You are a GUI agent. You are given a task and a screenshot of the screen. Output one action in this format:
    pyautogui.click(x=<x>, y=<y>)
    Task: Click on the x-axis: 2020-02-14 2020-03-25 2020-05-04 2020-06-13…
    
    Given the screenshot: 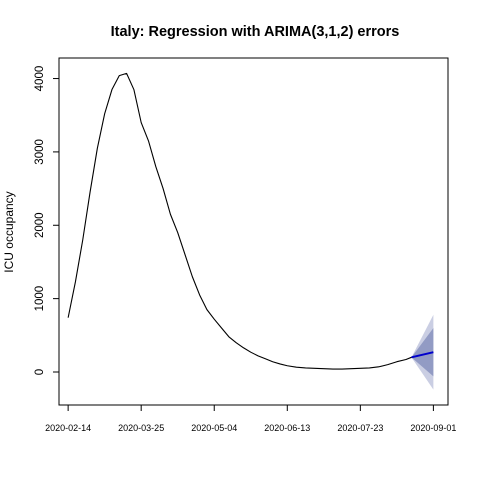 What is the action you would take?
    pyautogui.click(x=250, y=418)
    